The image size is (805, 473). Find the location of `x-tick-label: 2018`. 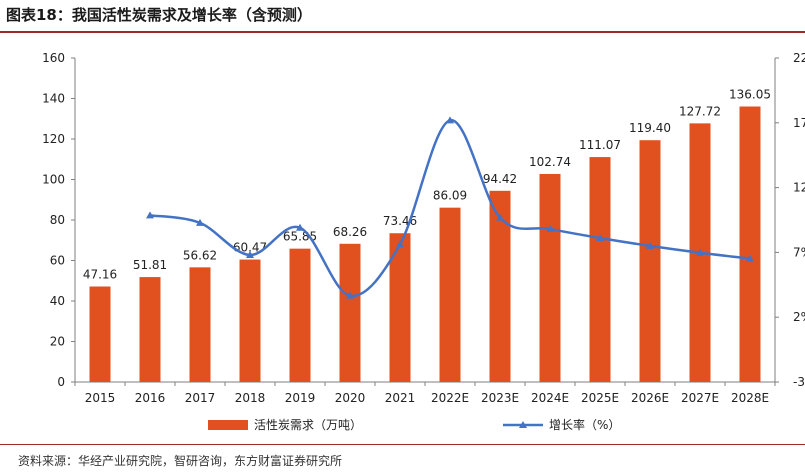

x-tick-label: 2018 is located at coordinates (250, 398).